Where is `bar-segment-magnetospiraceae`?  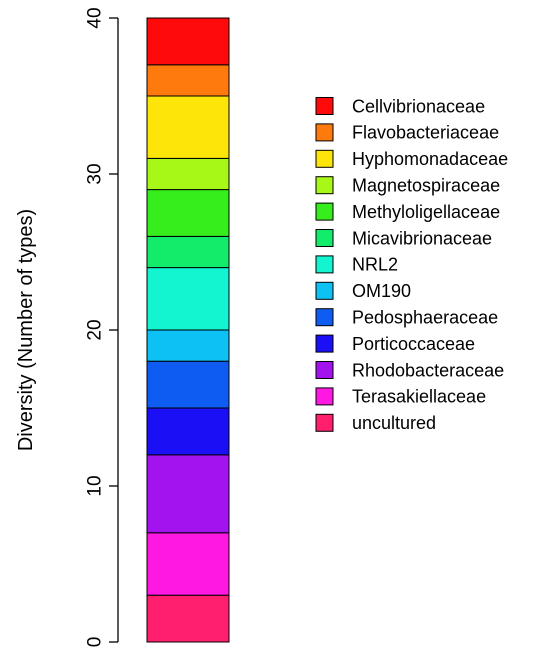
bar-segment-magnetospiraceae is located at coordinates (188, 174).